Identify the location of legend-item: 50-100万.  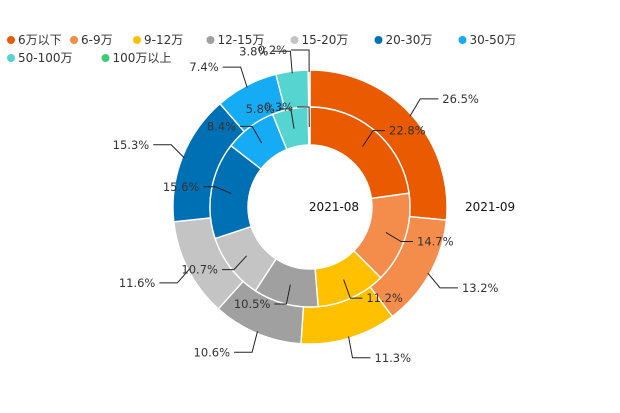
(45, 58).